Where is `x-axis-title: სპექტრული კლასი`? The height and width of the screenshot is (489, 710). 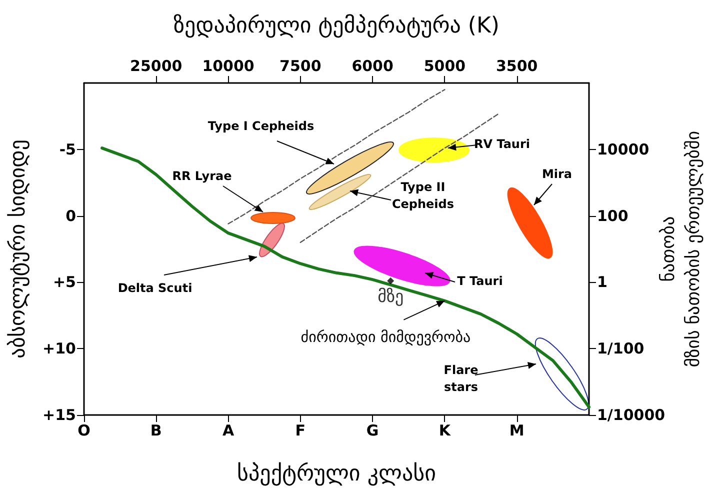 x-axis-title: სპექტრული კლასი is located at coordinates (336, 474).